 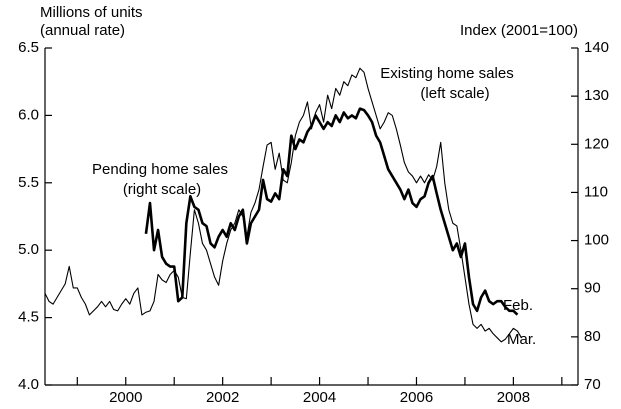 I want to click on y-tick-label: 5.5, so click(x=28, y=182).